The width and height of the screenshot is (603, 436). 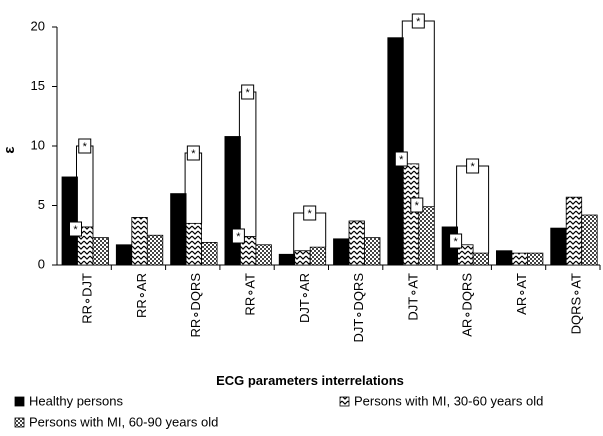 I want to click on x-tick-label: DQRS∘AT, so click(x=575, y=303).